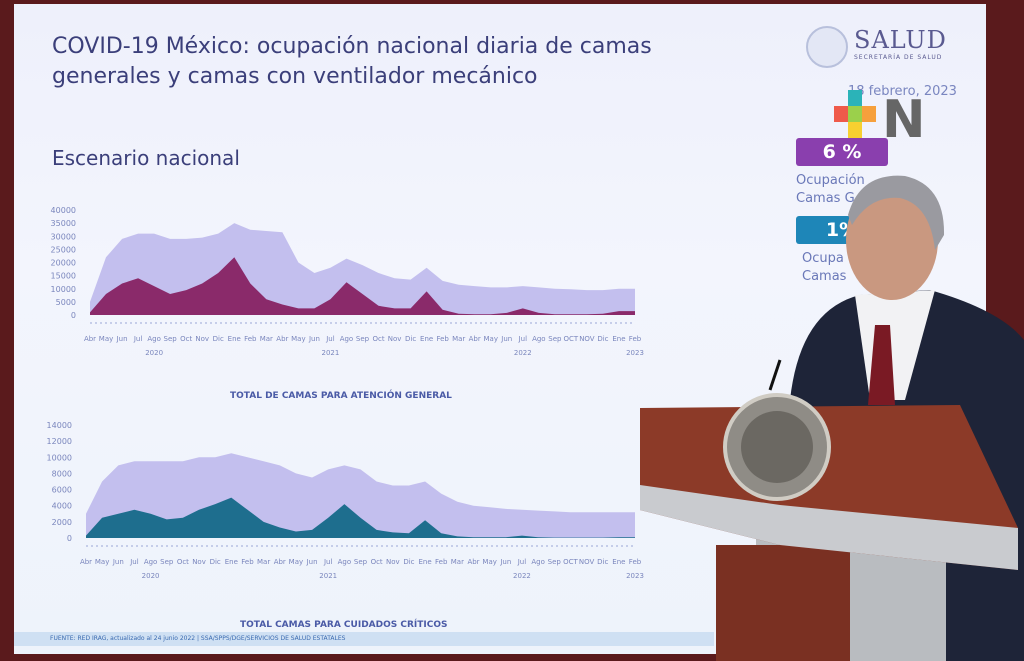 This screenshot has height=661, width=1024. What do you see at coordinates (59, 441) in the screenshot?
I see `y-tick-label: 12000` at bounding box center [59, 441].